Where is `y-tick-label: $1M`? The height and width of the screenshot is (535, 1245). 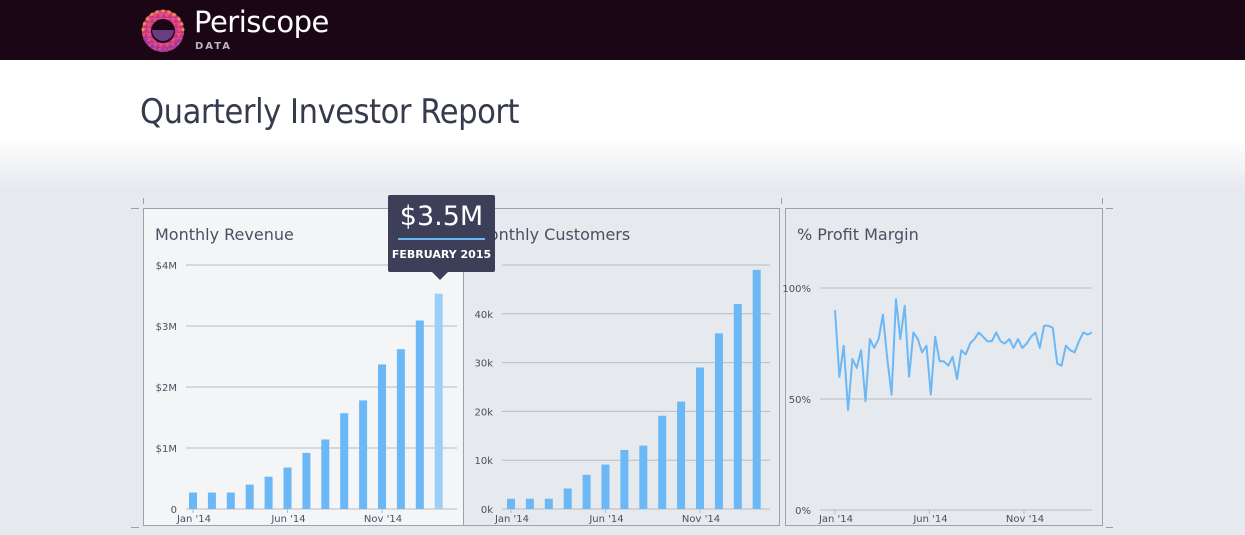 y-tick-label: $1M is located at coordinates (166, 449).